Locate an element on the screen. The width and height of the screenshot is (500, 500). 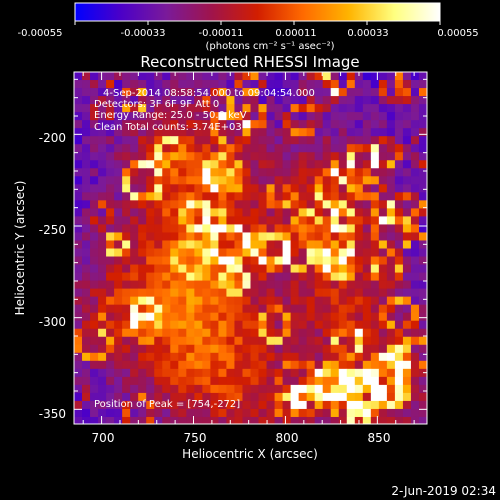
colorbar-tick-label-5: 0.00055 is located at coordinates (457, 33).